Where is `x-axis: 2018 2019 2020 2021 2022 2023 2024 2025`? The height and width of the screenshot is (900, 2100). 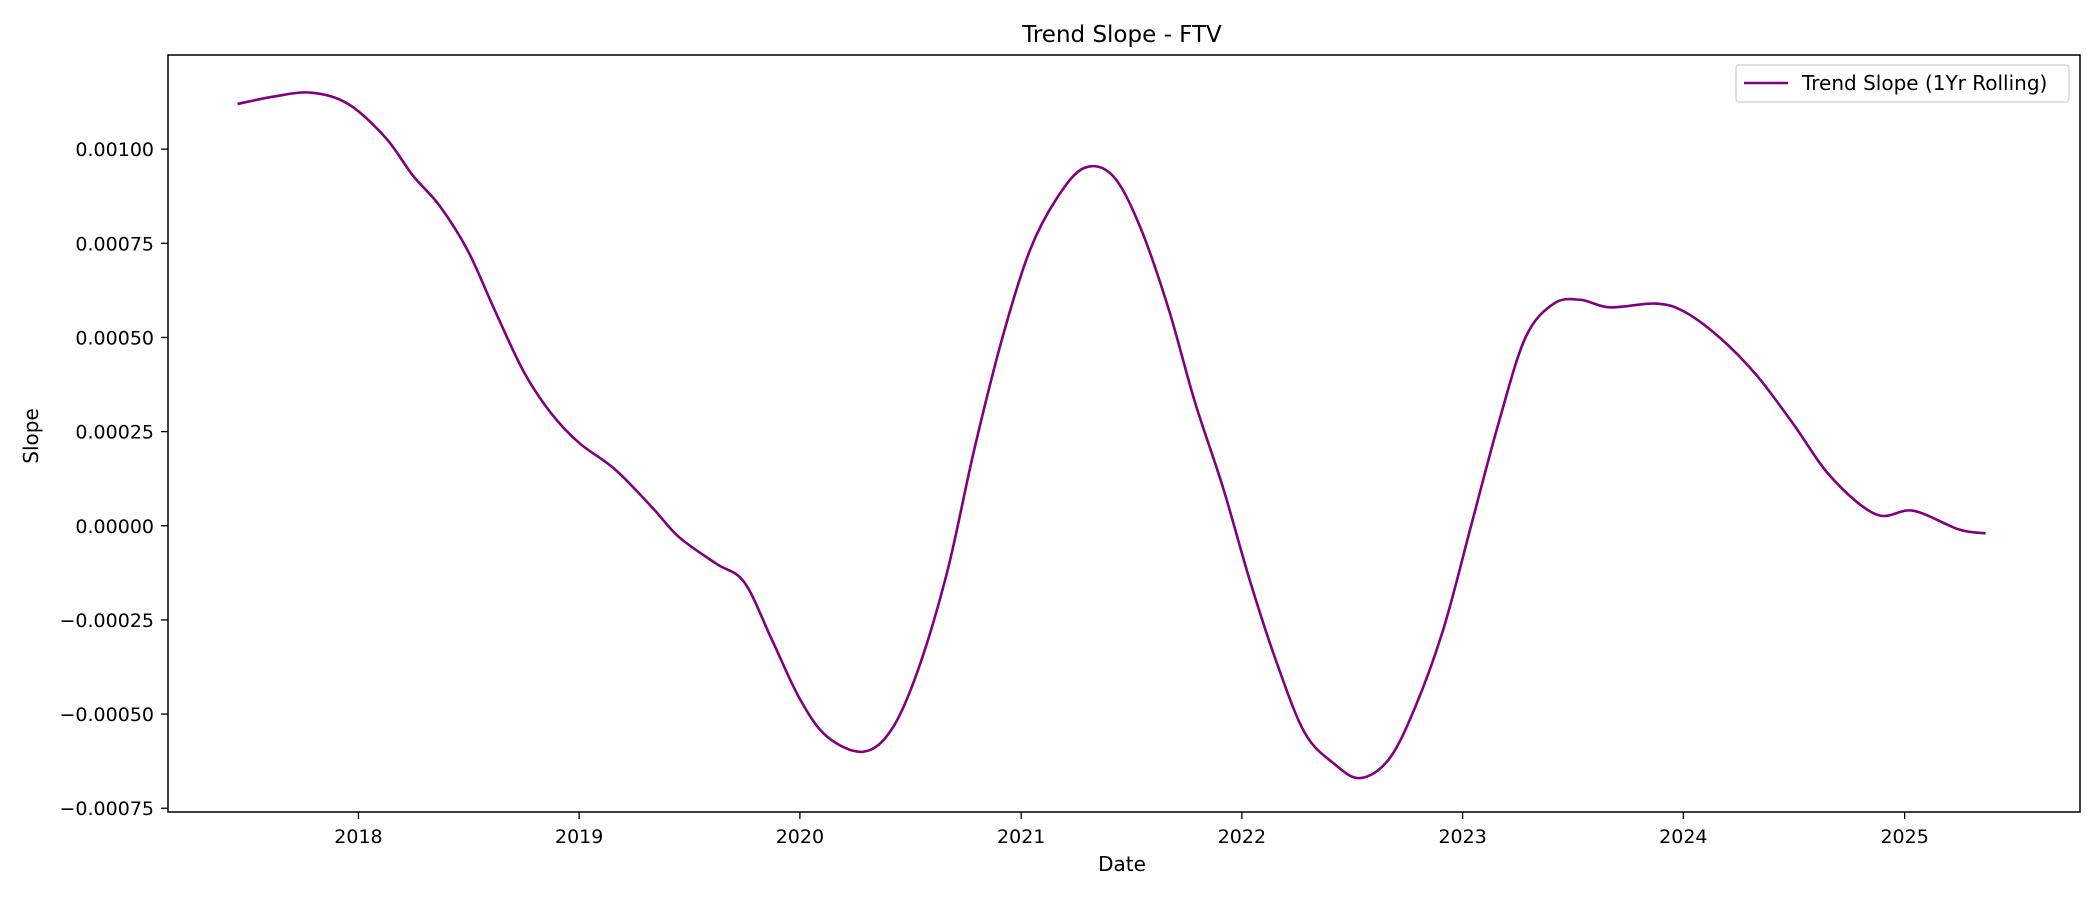 x-axis: 2018 2019 2020 2021 2022 2023 2024 2025 is located at coordinates (1131, 830).